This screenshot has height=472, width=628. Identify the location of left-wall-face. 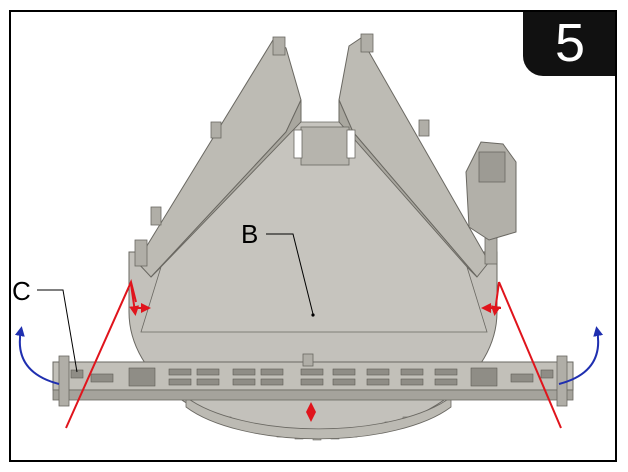
(226, 188).